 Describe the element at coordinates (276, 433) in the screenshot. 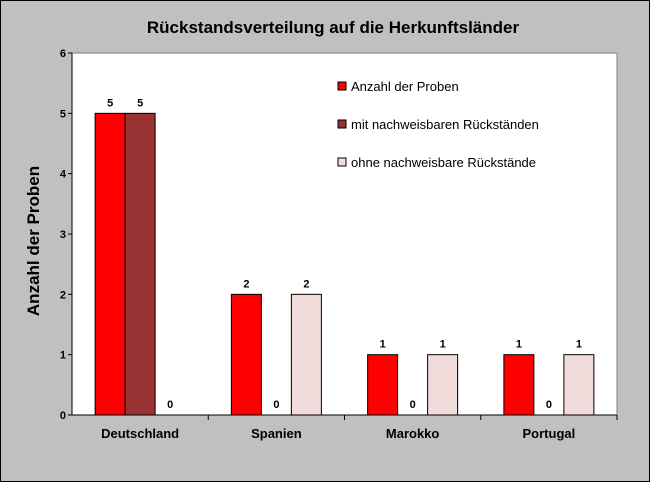

I see `x-tick-label-spanien: Spanien` at that location.